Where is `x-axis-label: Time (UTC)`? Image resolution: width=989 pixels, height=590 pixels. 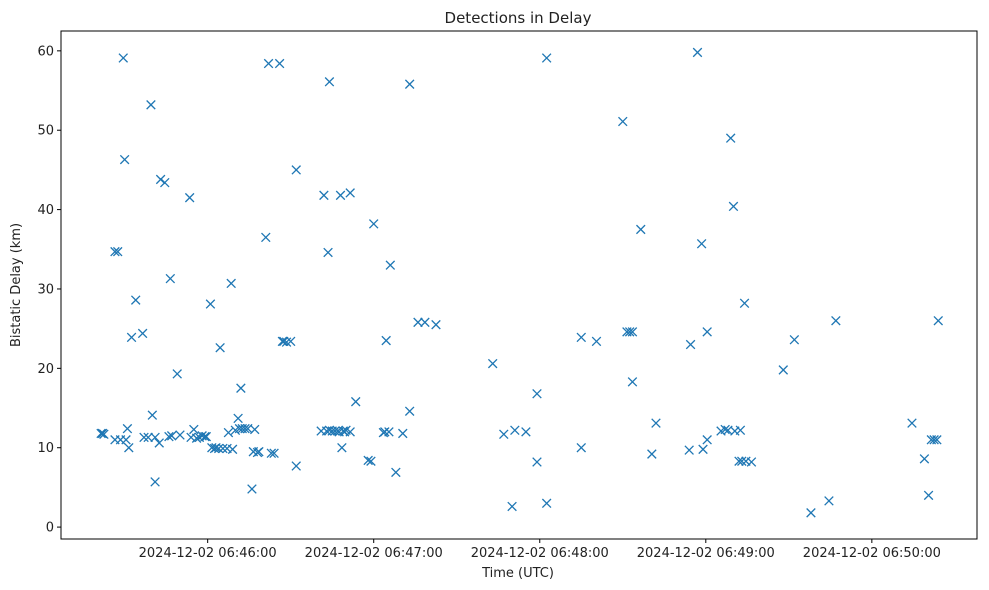
x-axis-label: Time (UTC) is located at coordinates (517, 573).